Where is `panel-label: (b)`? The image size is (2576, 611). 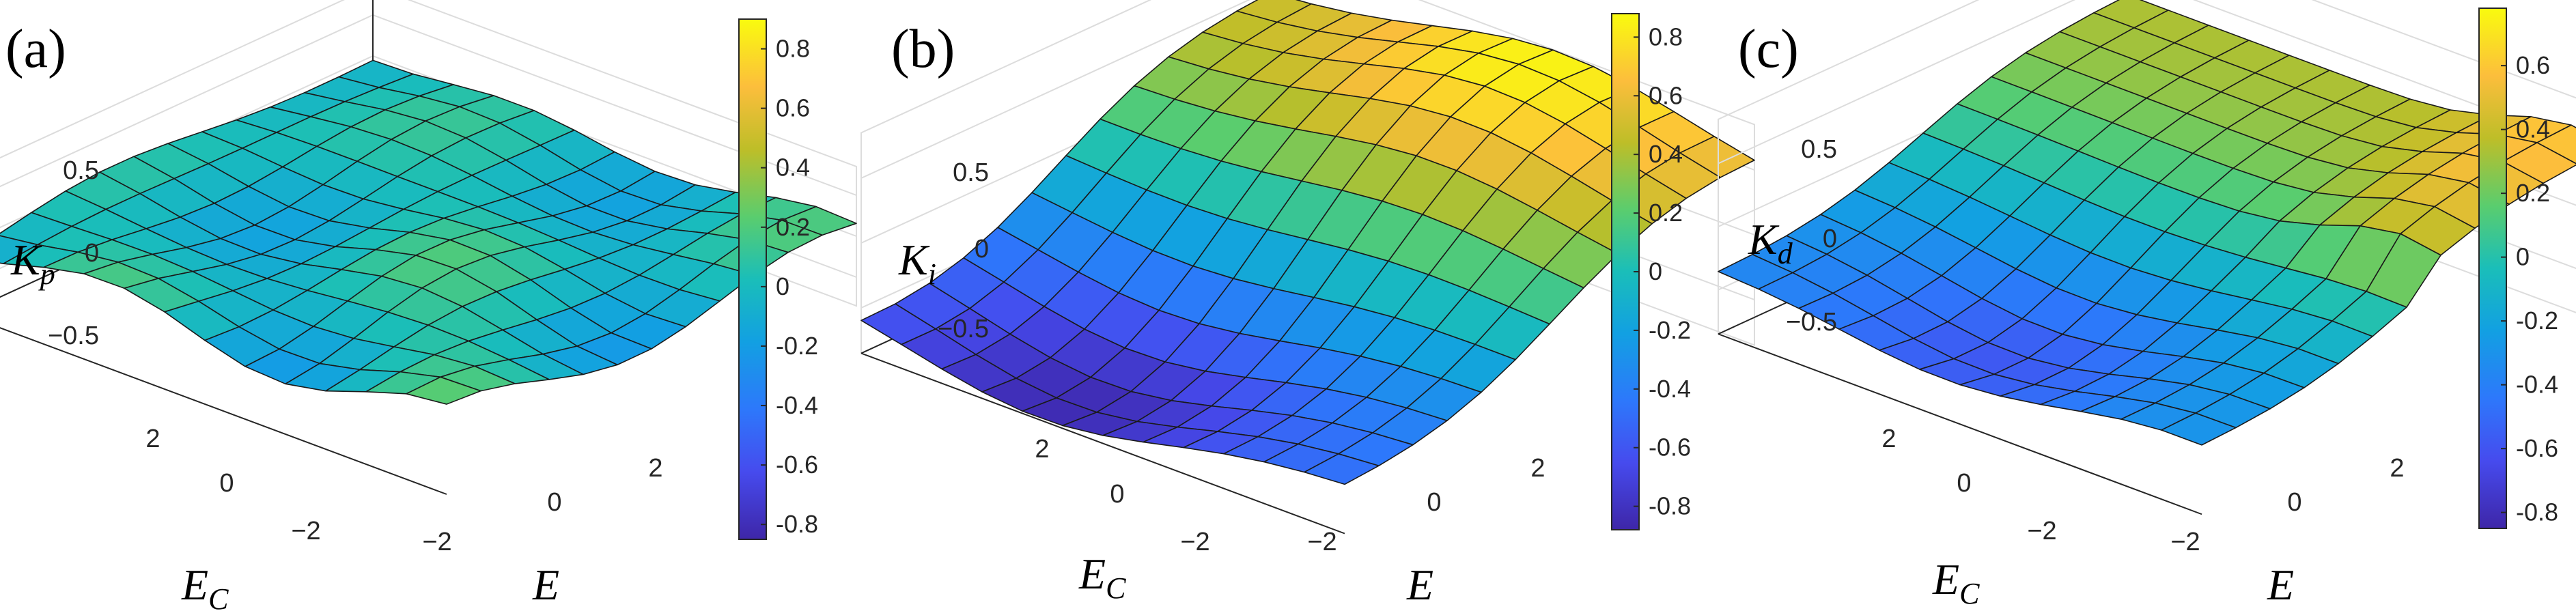 panel-label: (b) is located at coordinates (923, 49).